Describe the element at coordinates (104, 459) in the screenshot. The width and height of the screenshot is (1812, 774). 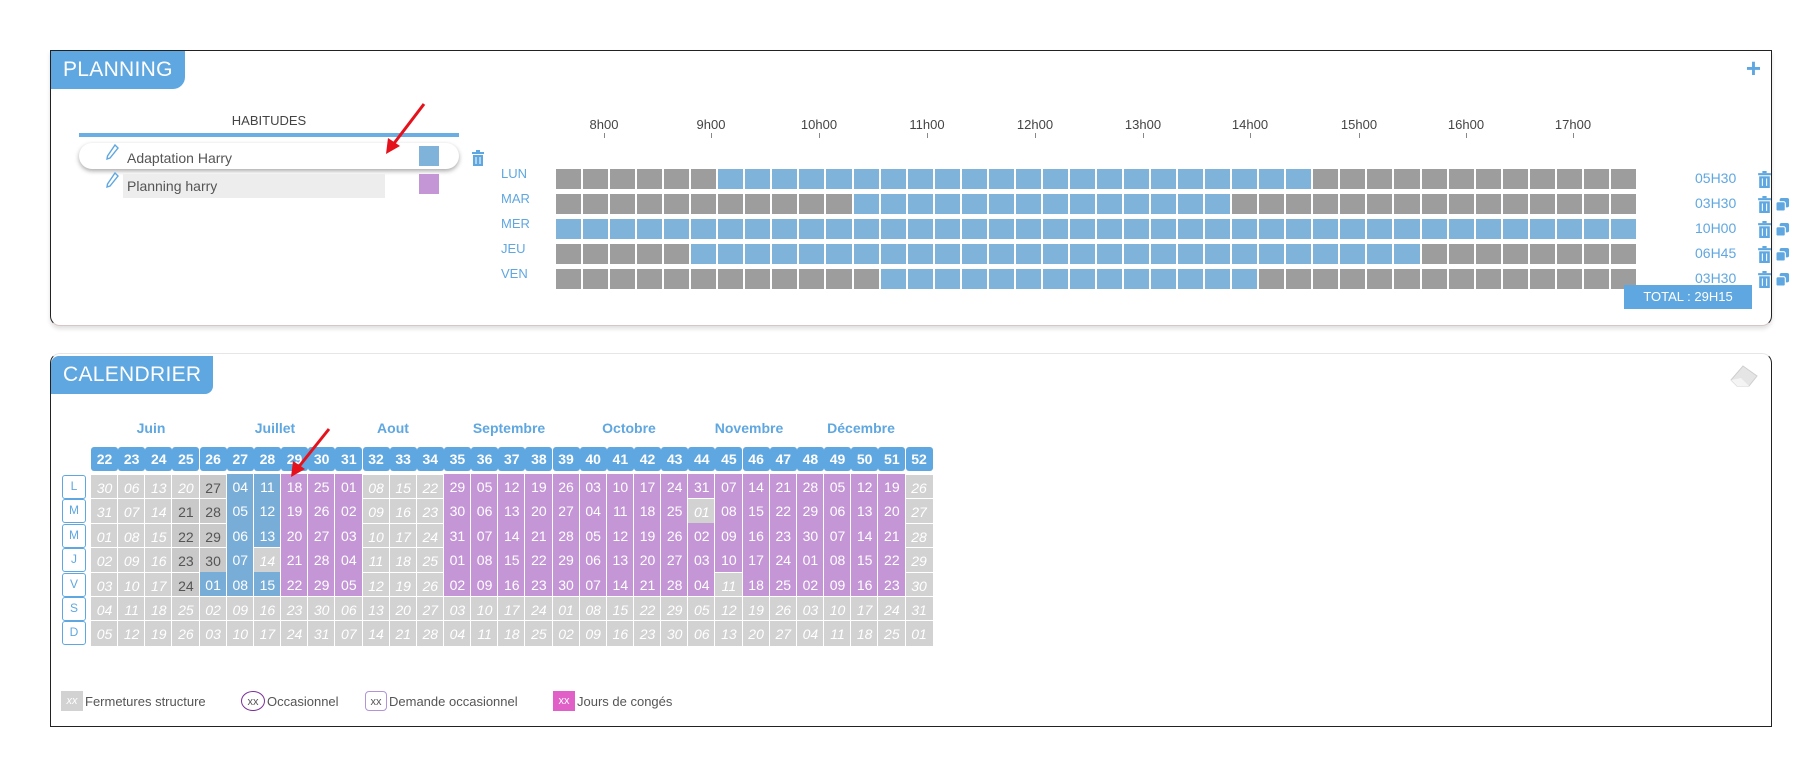
I see `week-number: 22` at that location.